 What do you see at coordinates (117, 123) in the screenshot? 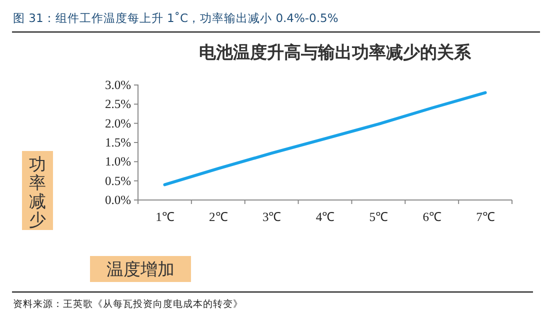
I see `y-tick-label: 2.0%` at bounding box center [117, 123].